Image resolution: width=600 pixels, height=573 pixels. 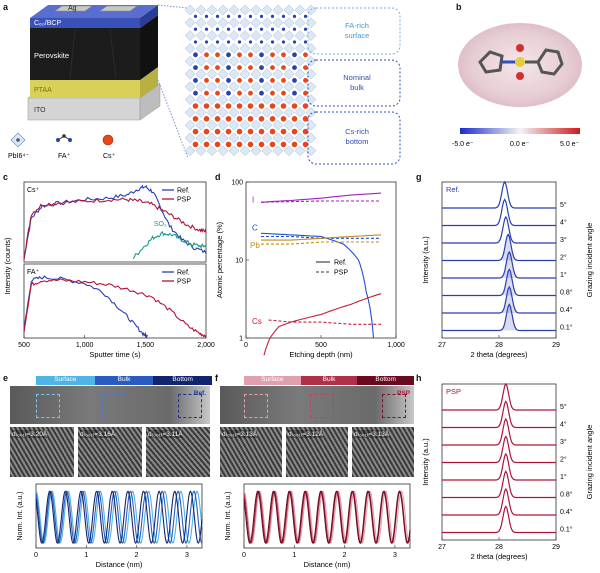 I want to click on d-xtick-label-1: 500, so click(x=321, y=345).